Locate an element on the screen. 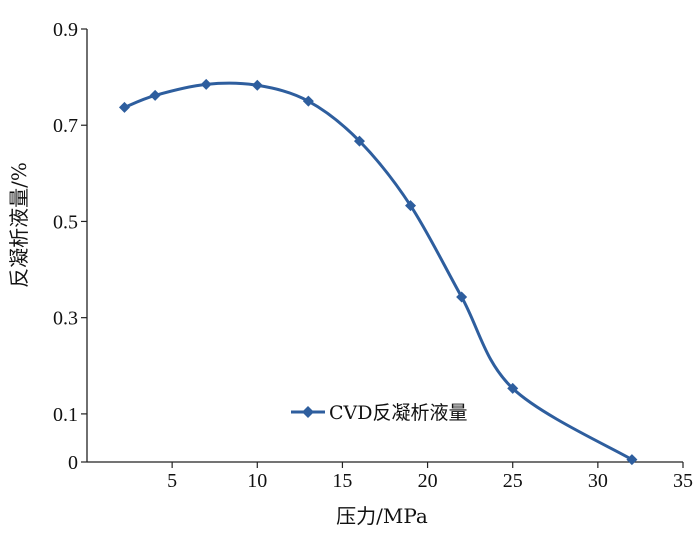 The width and height of the screenshot is (700, 546). x-axis-title: 压力/MPa is located at coordinates (382, 516).